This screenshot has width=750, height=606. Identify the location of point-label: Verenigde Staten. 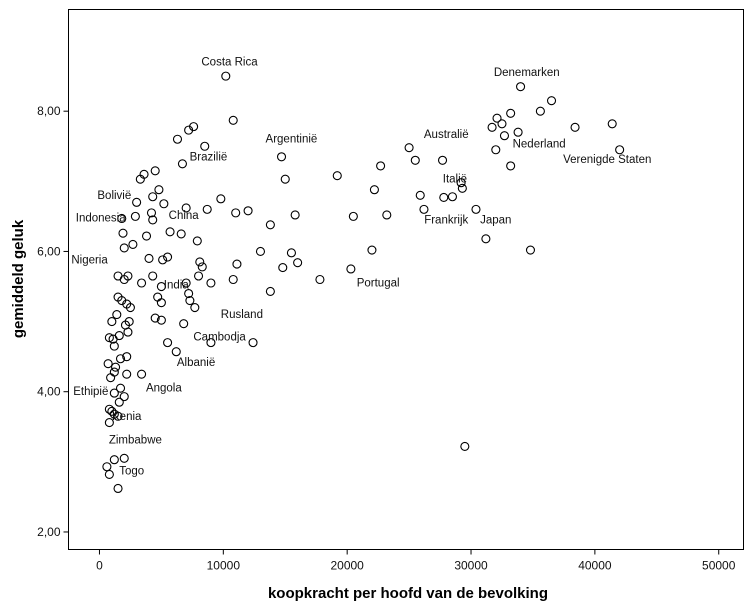
(607, 160).